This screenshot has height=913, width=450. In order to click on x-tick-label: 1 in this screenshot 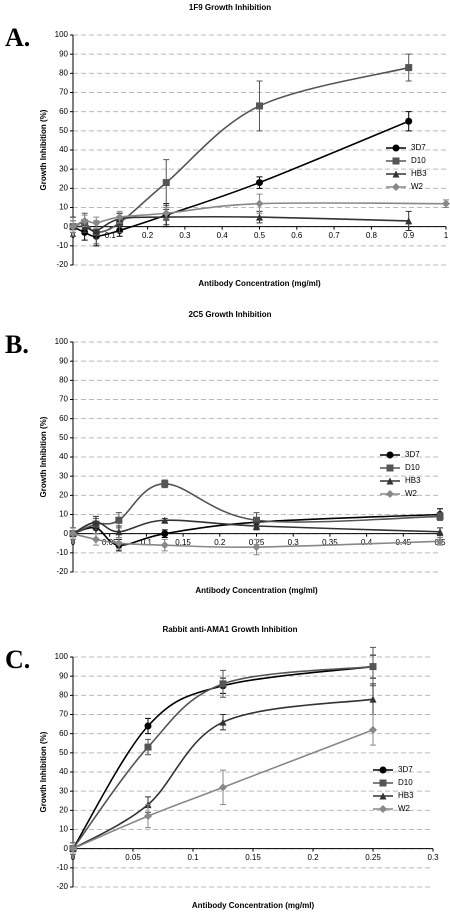, I will do `click(446, 235)`.